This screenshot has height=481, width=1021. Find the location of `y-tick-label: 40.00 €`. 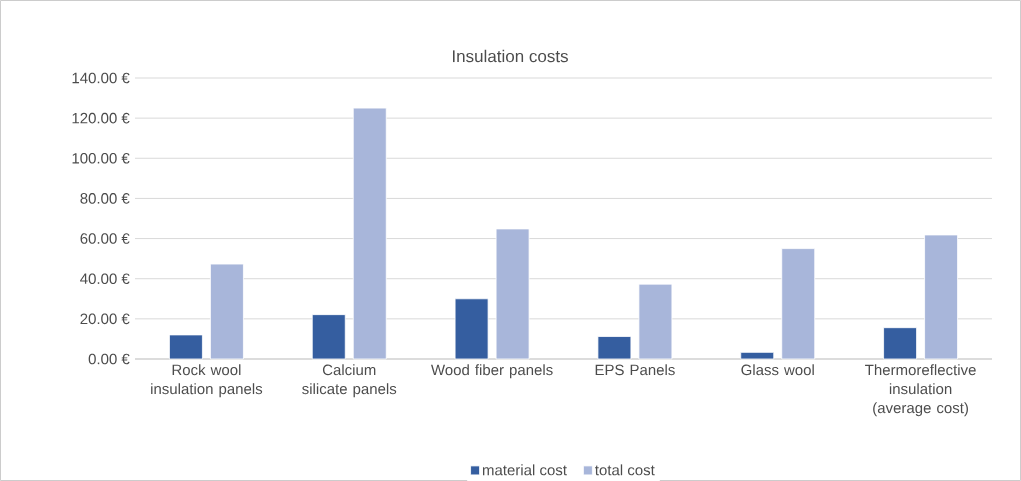

y-tick-label: 40.00 € is located at coordinates (105, 278).